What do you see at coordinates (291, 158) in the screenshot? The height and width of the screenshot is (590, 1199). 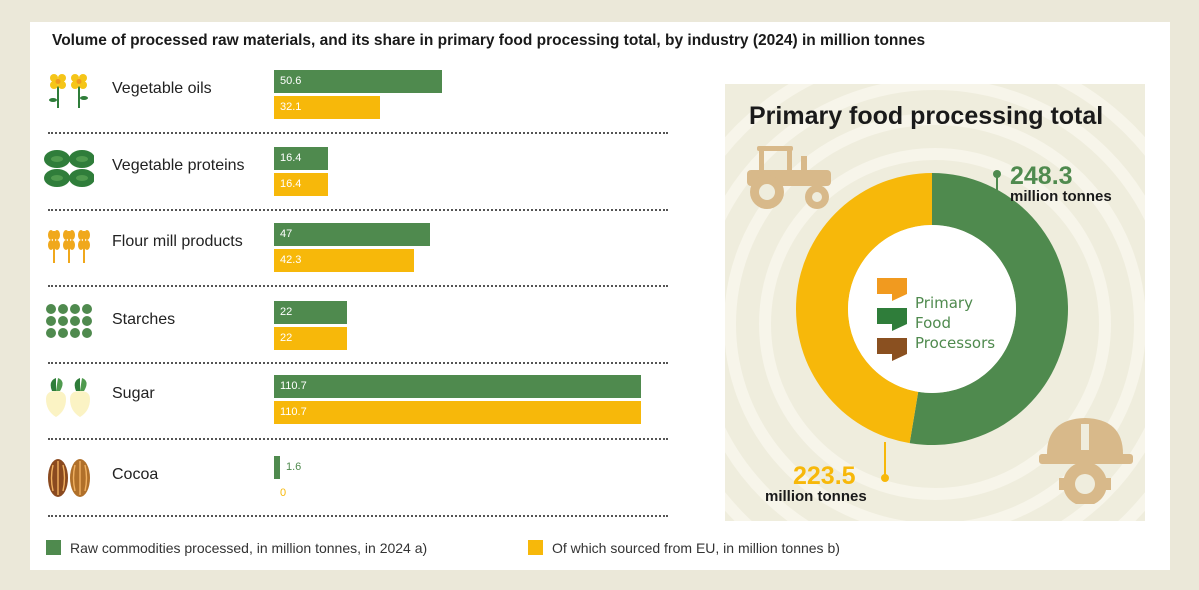 I see `data-label-green: 16.4` at bounding box center [291, 158].